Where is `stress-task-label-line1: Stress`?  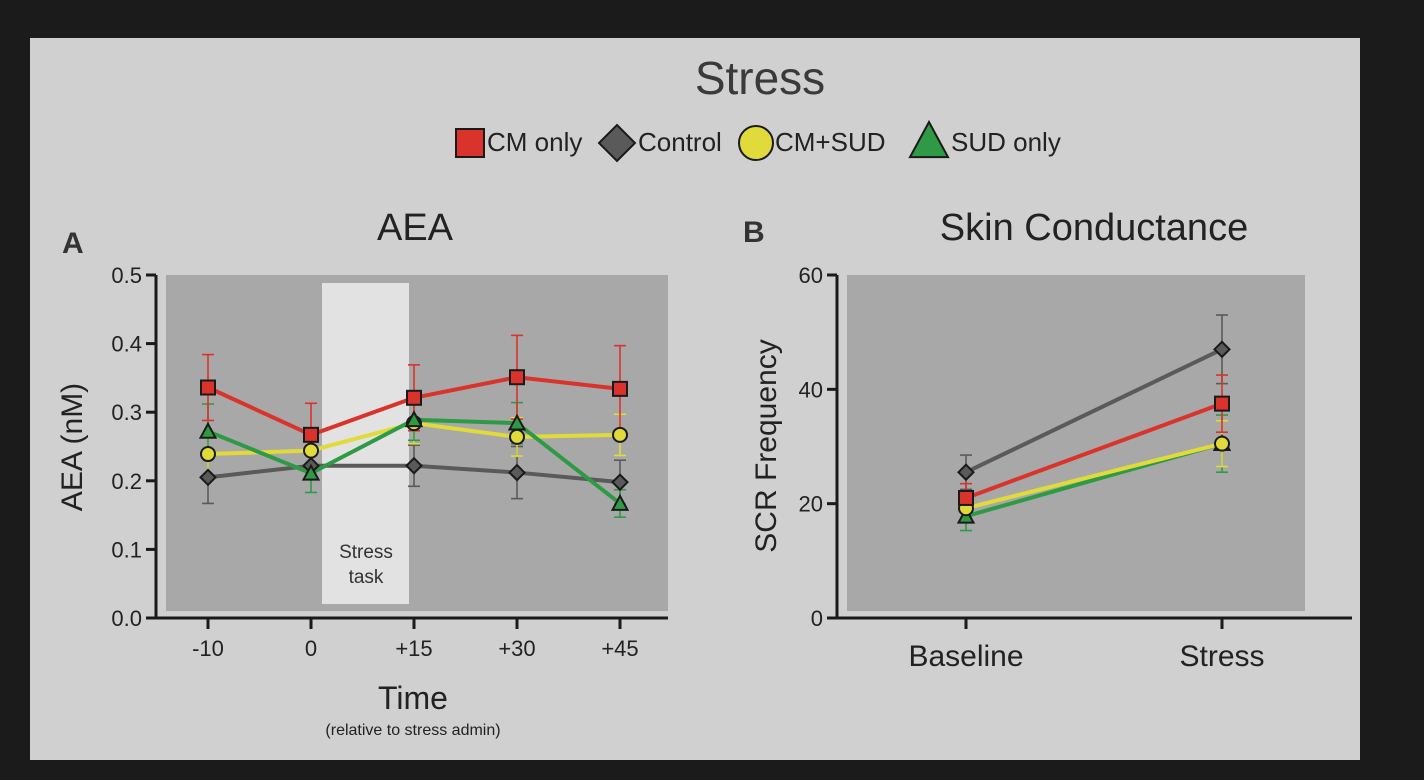 stress-task-label-line1: Stress is located at coordinates (366, 552).